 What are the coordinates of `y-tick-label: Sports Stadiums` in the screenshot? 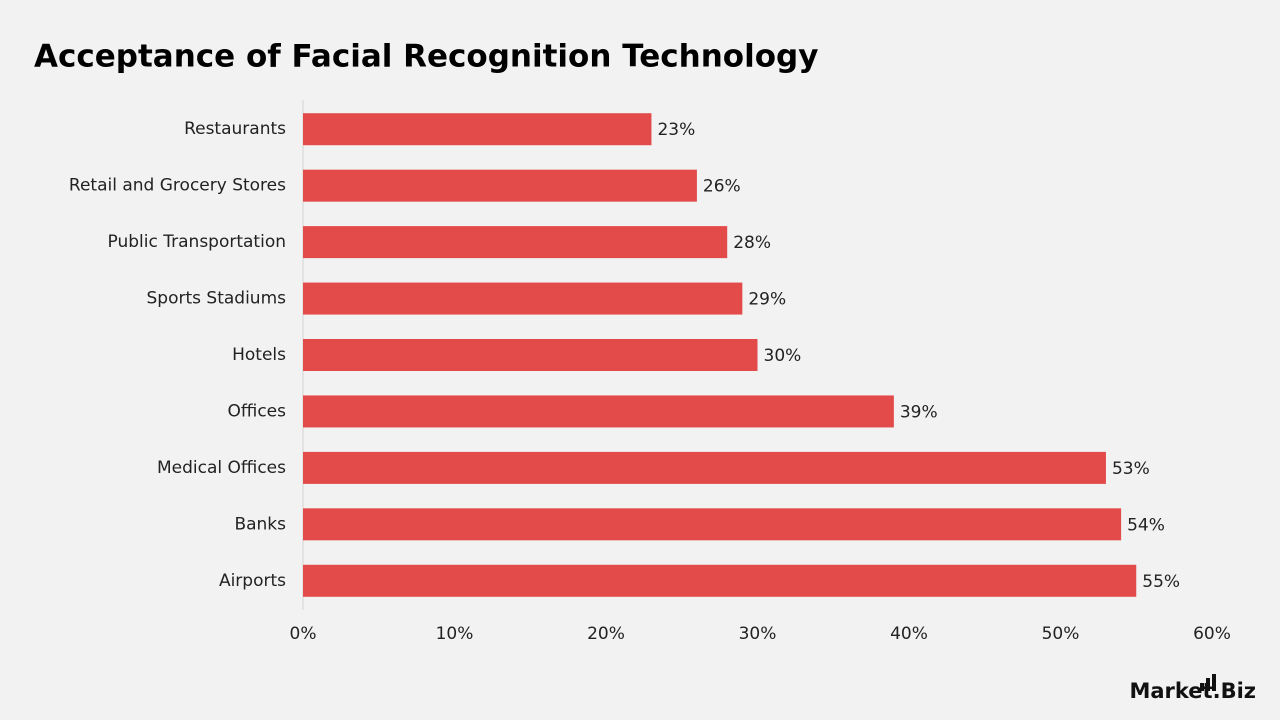 It's located at (217, 299).